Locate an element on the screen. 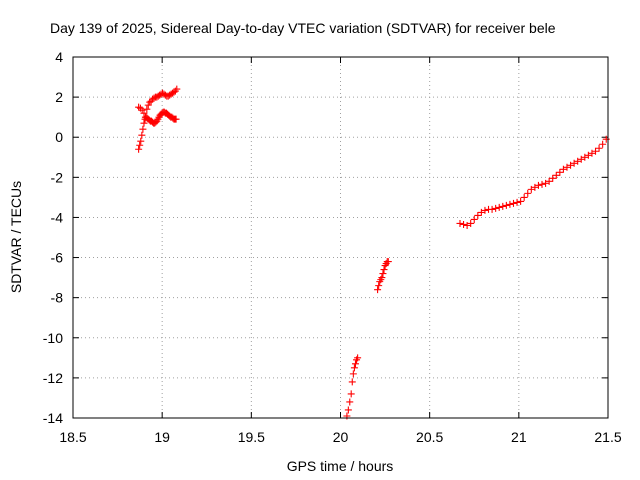 This screenshot has width=640, height=480. x-tick-label: 19 is located at coordinates (162, 437).